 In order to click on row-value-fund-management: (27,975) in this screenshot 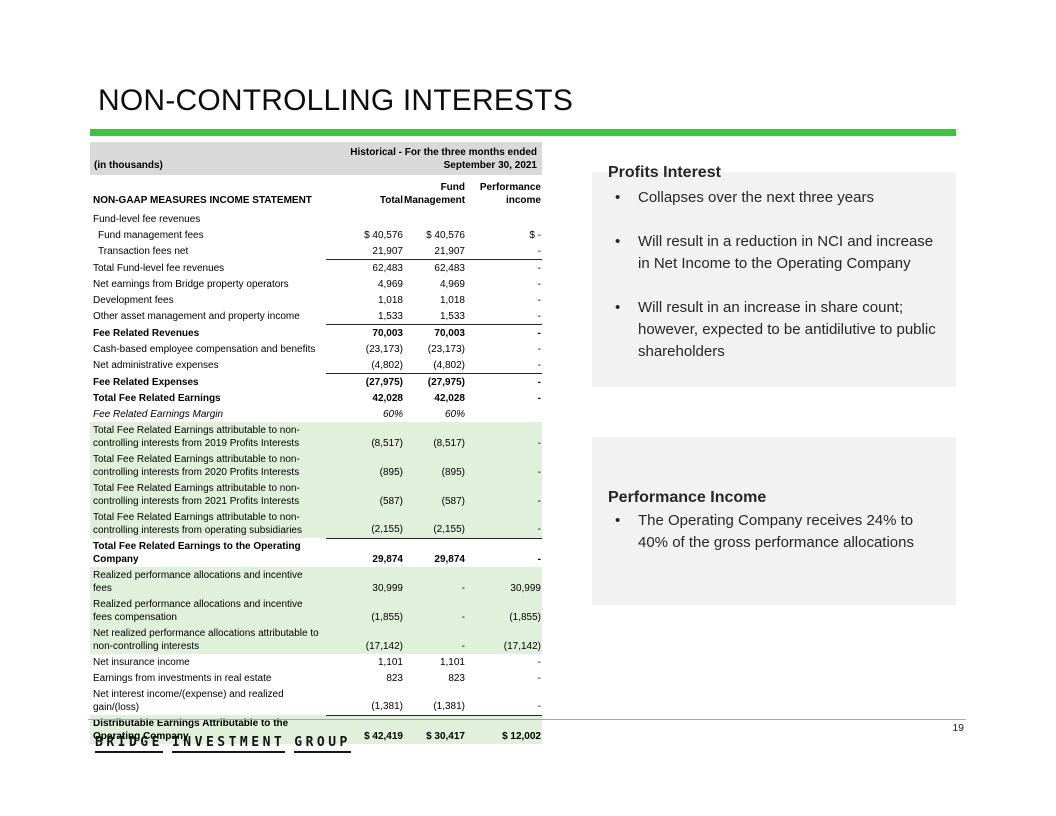, I will do `click(435, 381)`.